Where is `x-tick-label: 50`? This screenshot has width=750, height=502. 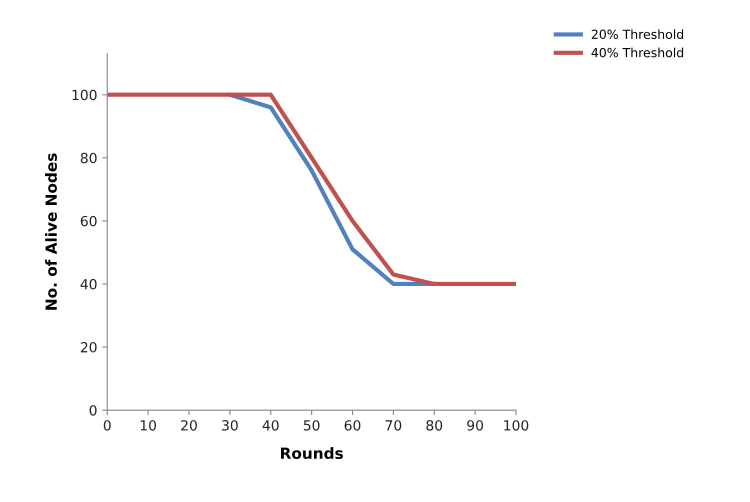
x-tick-label: 50 is located at coordinates (312, 425).